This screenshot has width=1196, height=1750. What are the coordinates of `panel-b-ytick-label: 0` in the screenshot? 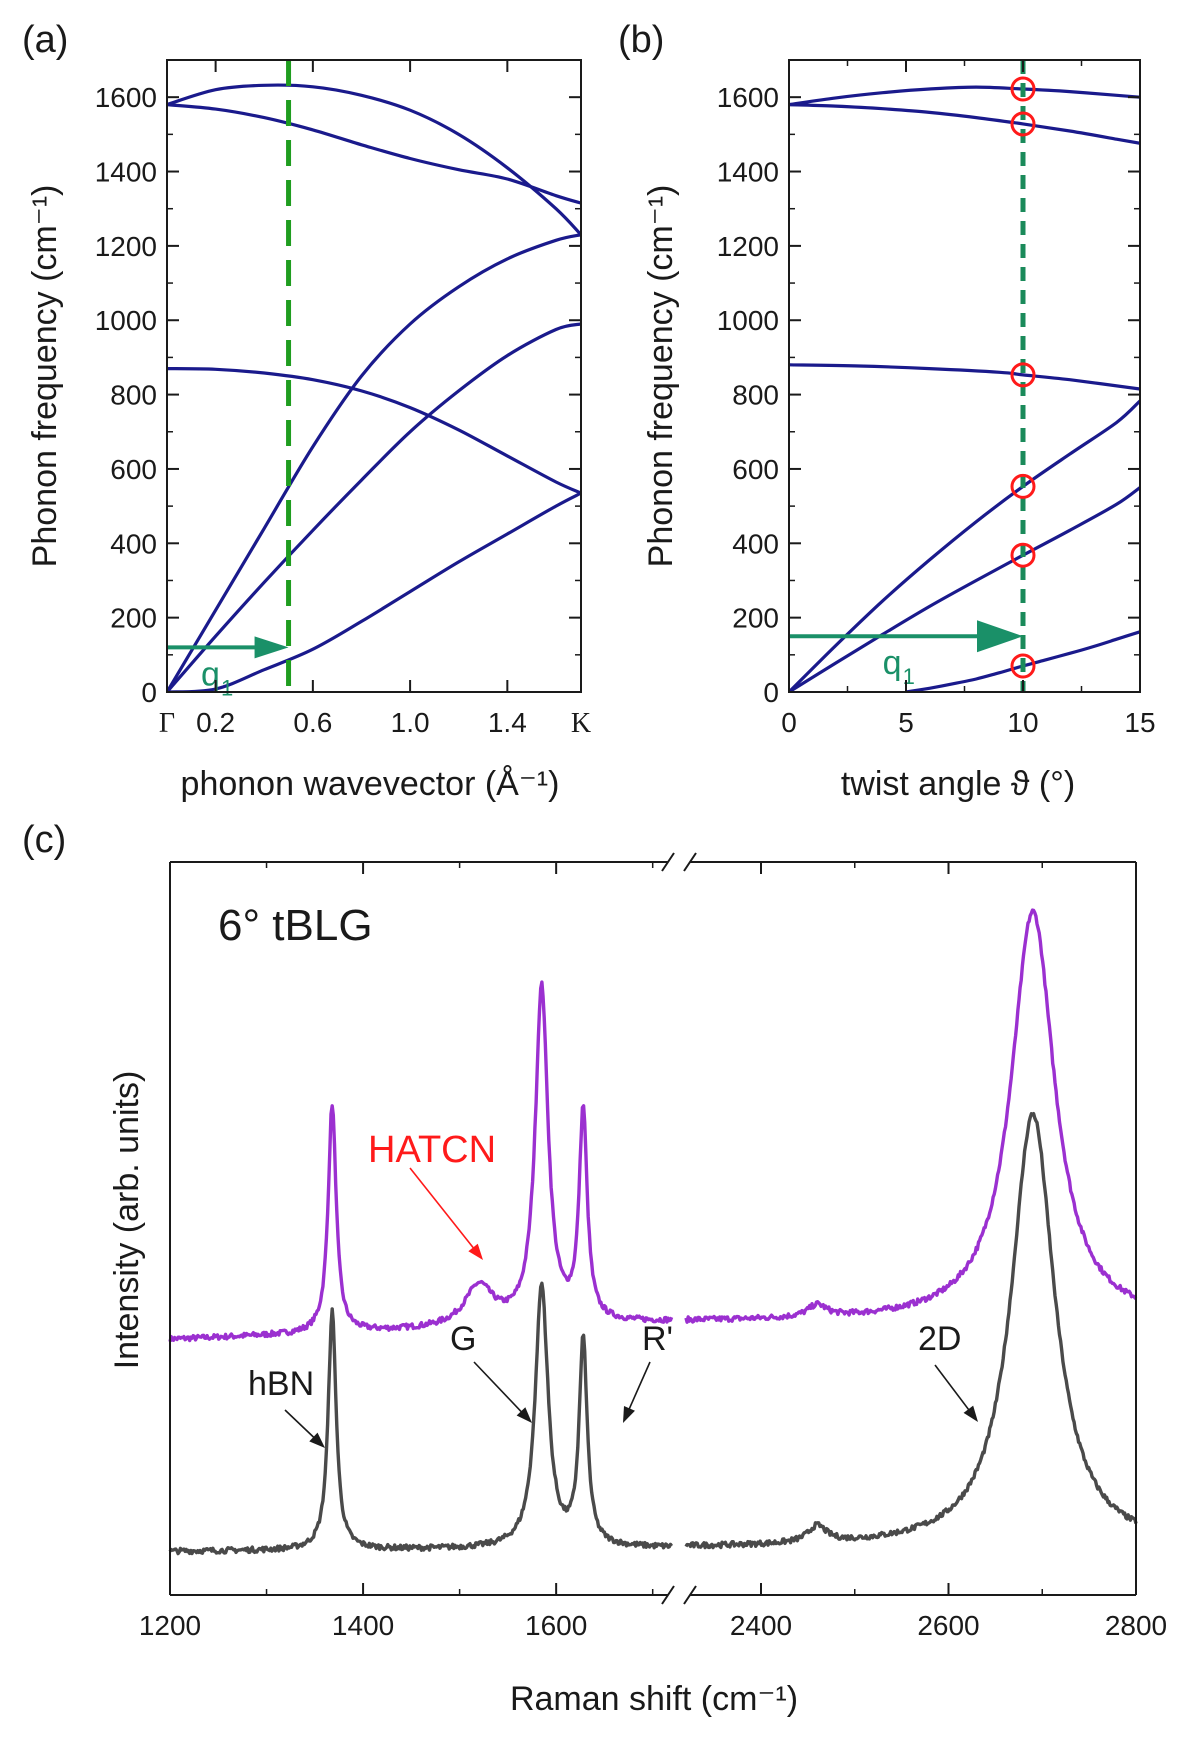 It's located at (771, 692).